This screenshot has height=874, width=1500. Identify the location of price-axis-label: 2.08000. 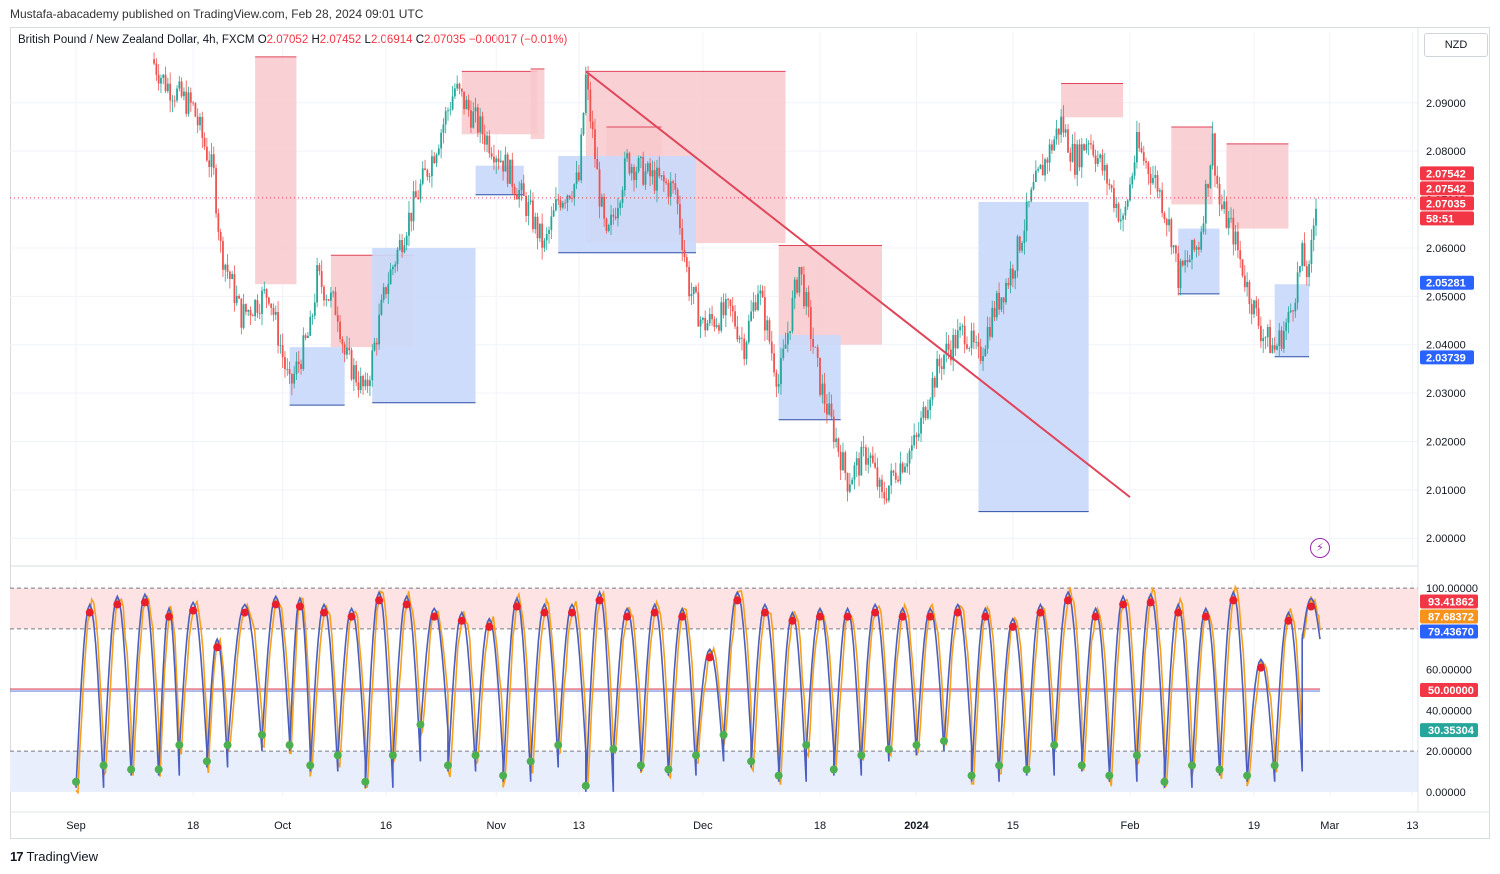
(1446, 152).